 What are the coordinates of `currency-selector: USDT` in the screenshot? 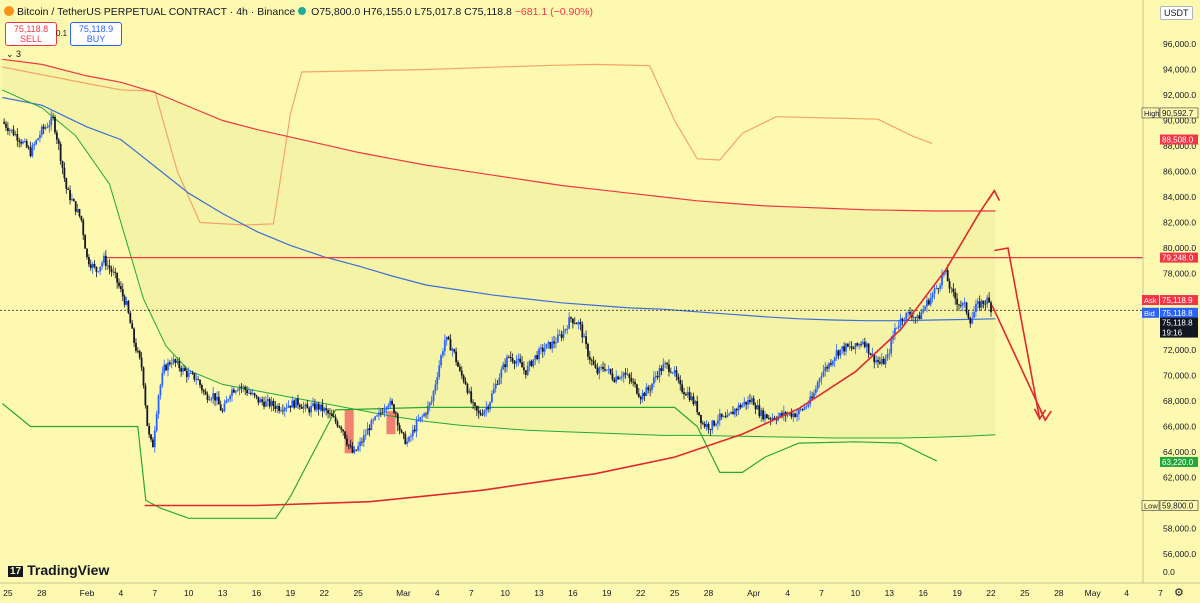 It's located at (1176, 13).